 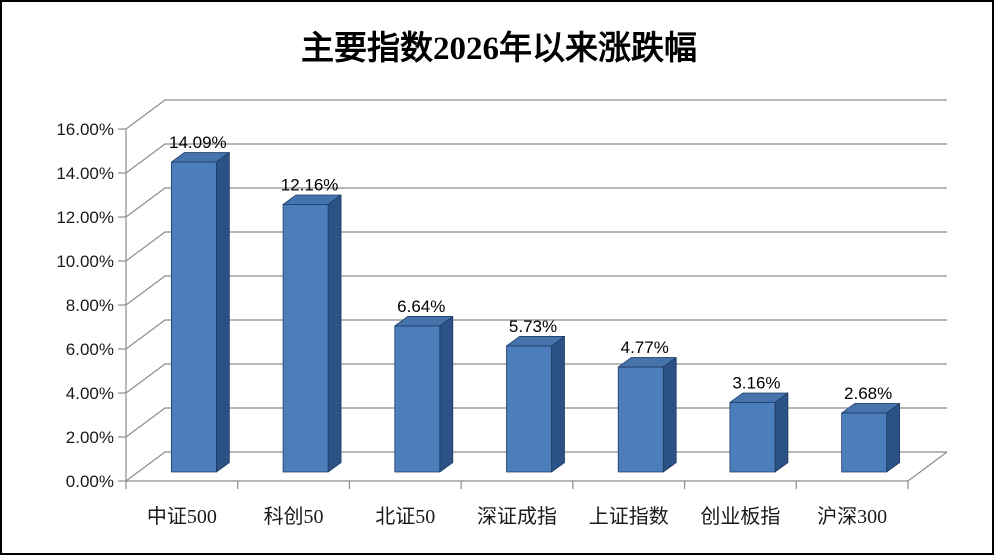 What do you see at coordinates (740, 516) in the screenshot?
I see `category-label: 创业板指` at bounding box center [740, 516].